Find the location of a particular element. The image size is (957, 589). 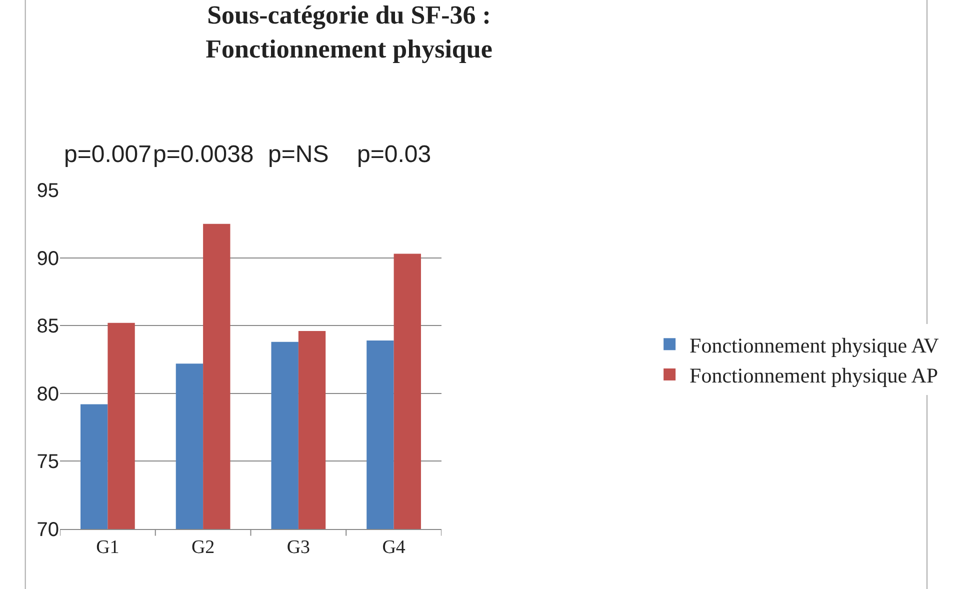

chart-title: Sous-catégorie du SF-36 : Fonctionnement physique is located at coordinates (349, 32).